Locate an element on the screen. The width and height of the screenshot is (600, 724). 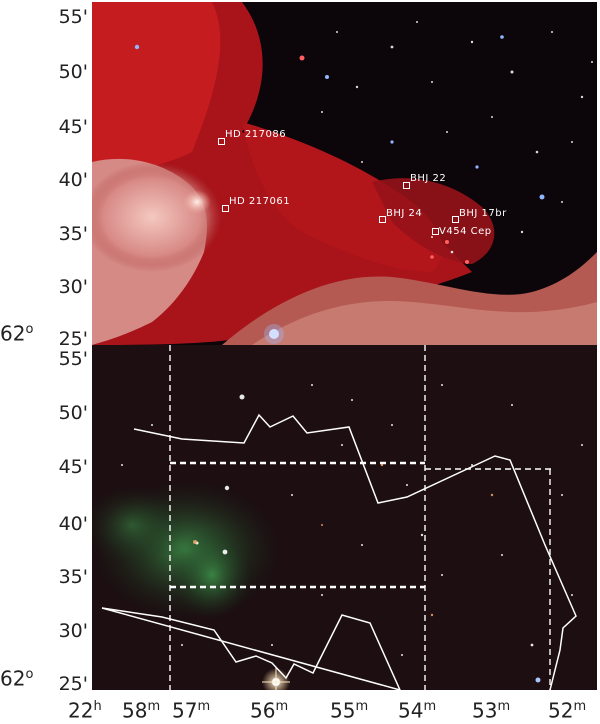
x-tick-52m: 52m is located at coordinates (567, 710).